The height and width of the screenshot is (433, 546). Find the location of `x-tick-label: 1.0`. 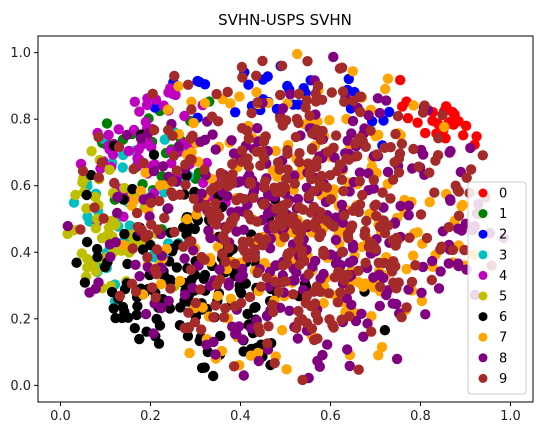

x-tick-label: 1.0 is located at coordinates (510, 416).